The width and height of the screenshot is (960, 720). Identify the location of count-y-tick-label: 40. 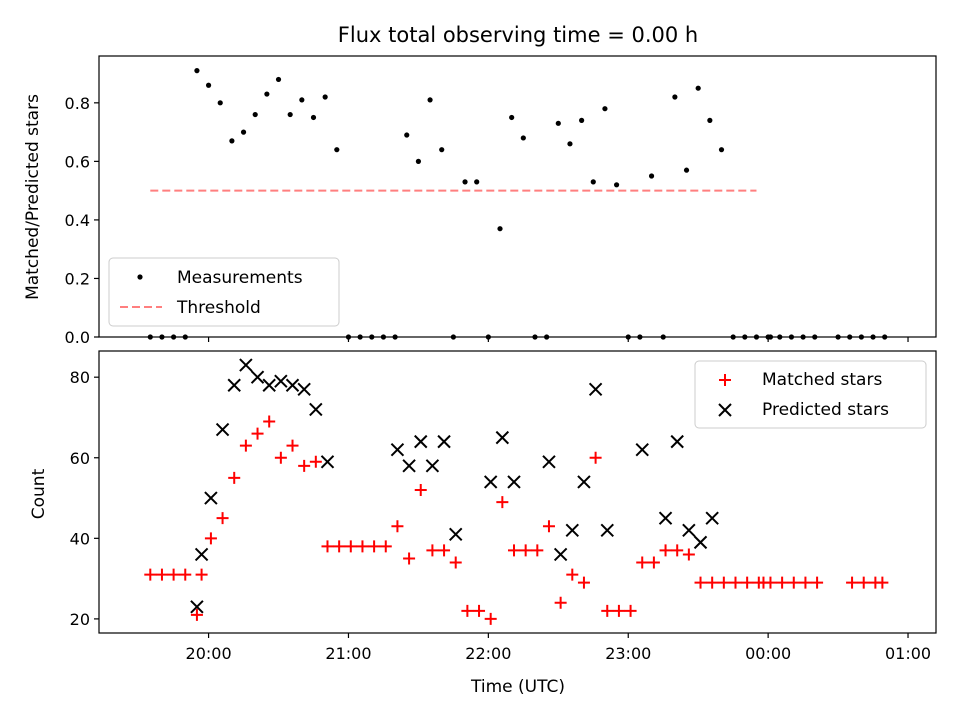
(80, 538).